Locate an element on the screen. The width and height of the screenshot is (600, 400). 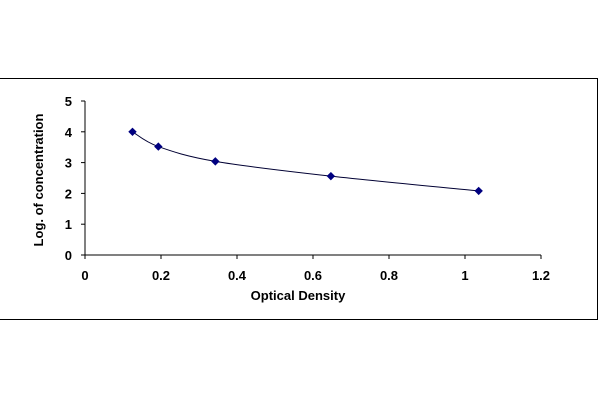
x-tick-label: 0.4 is located at coordinates (237, 275).